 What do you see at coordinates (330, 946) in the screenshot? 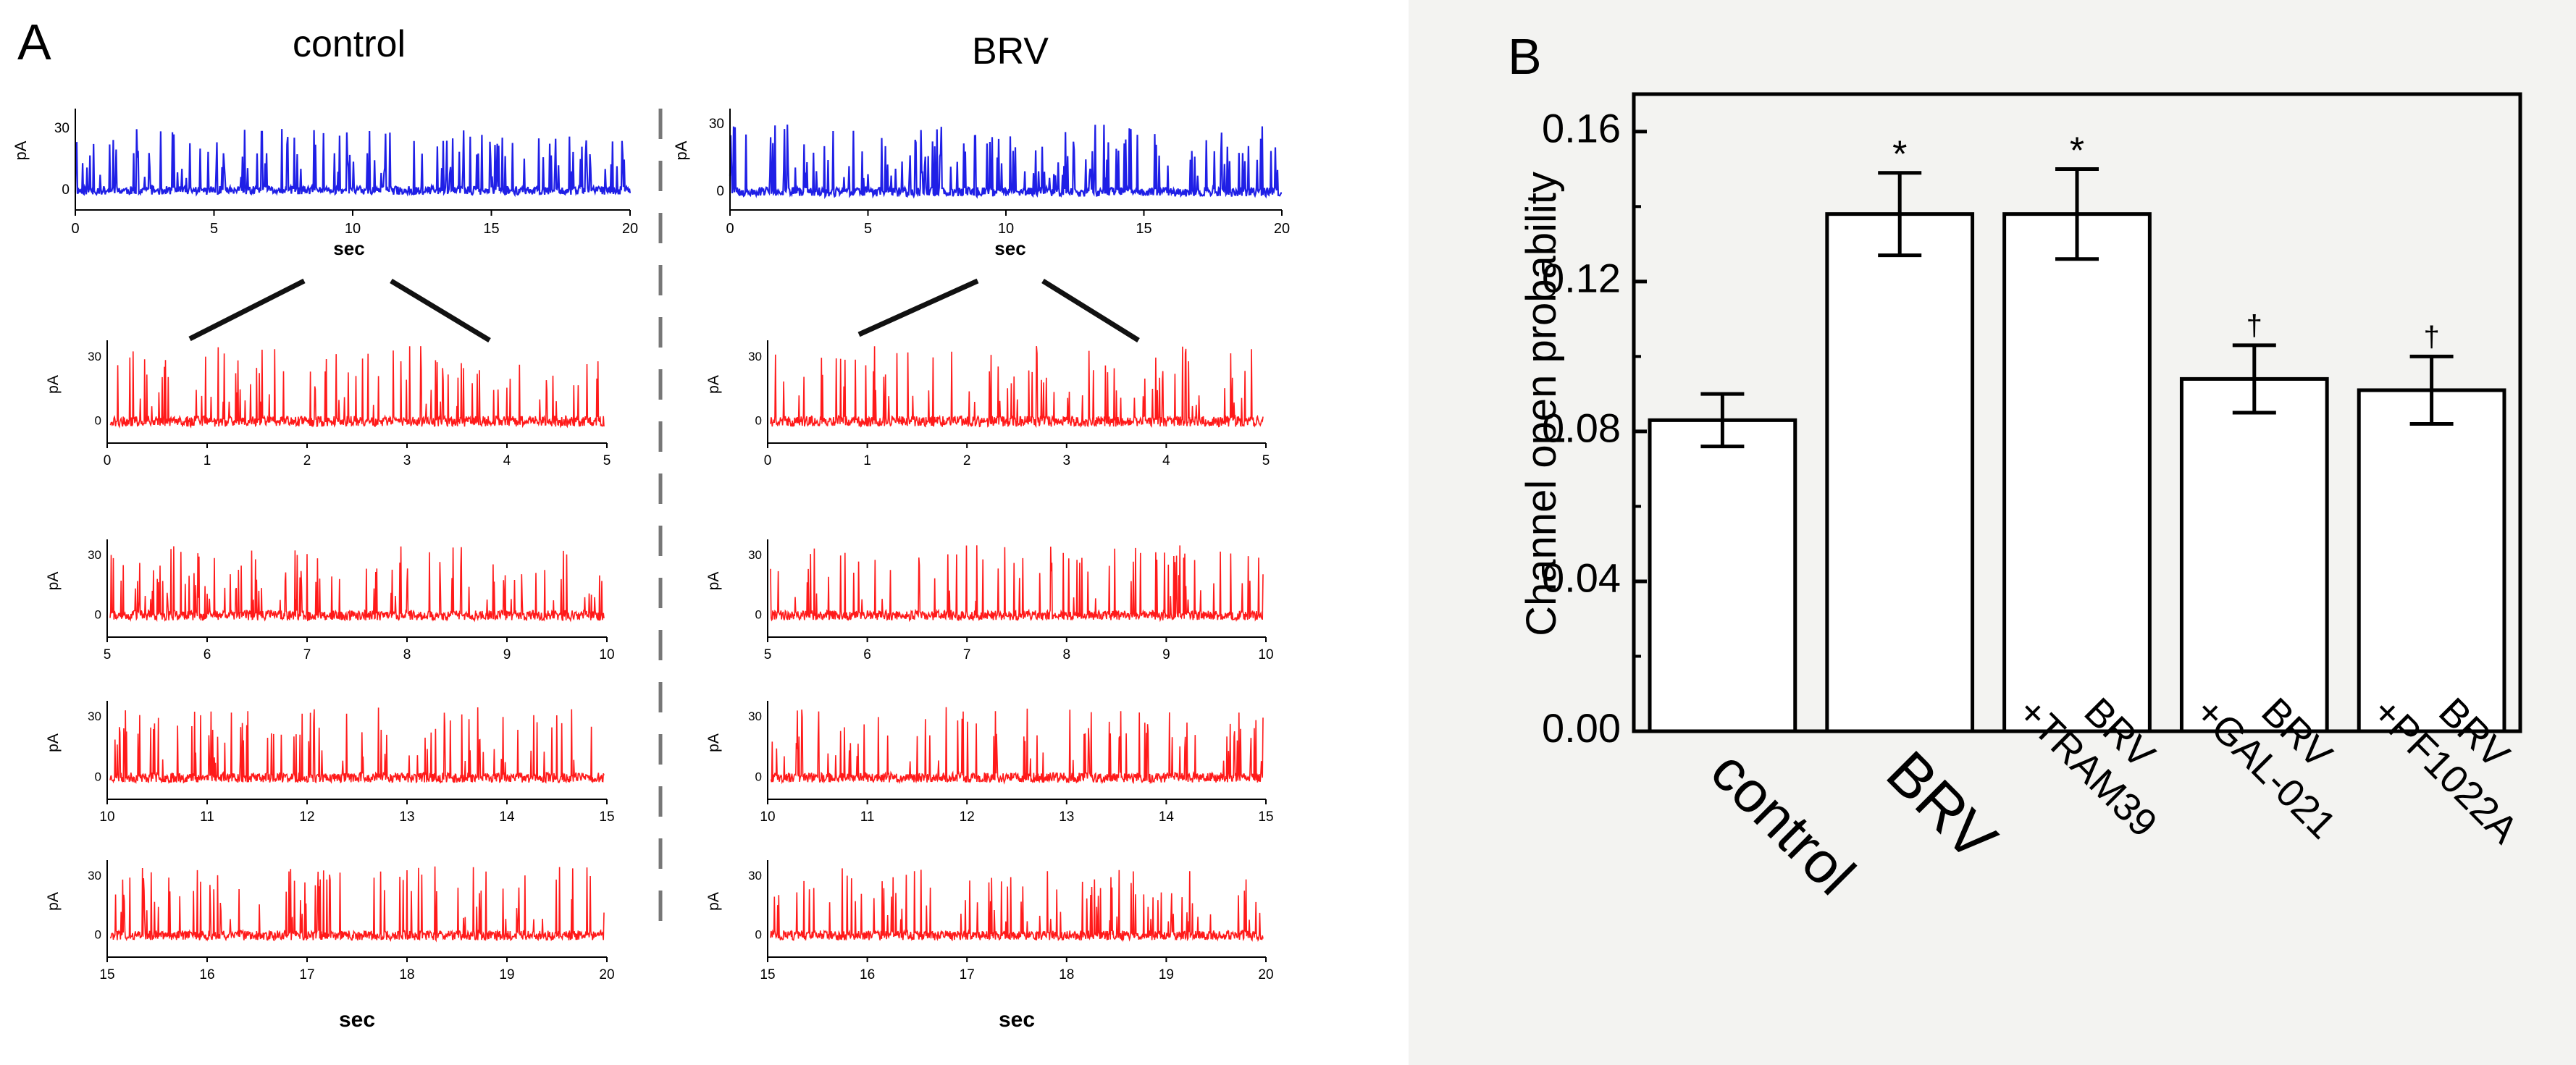
I see `control-zoom-plot-4: pA 30 0 15 16 17 18 19 20 sec` at bounding box center [330, 946].